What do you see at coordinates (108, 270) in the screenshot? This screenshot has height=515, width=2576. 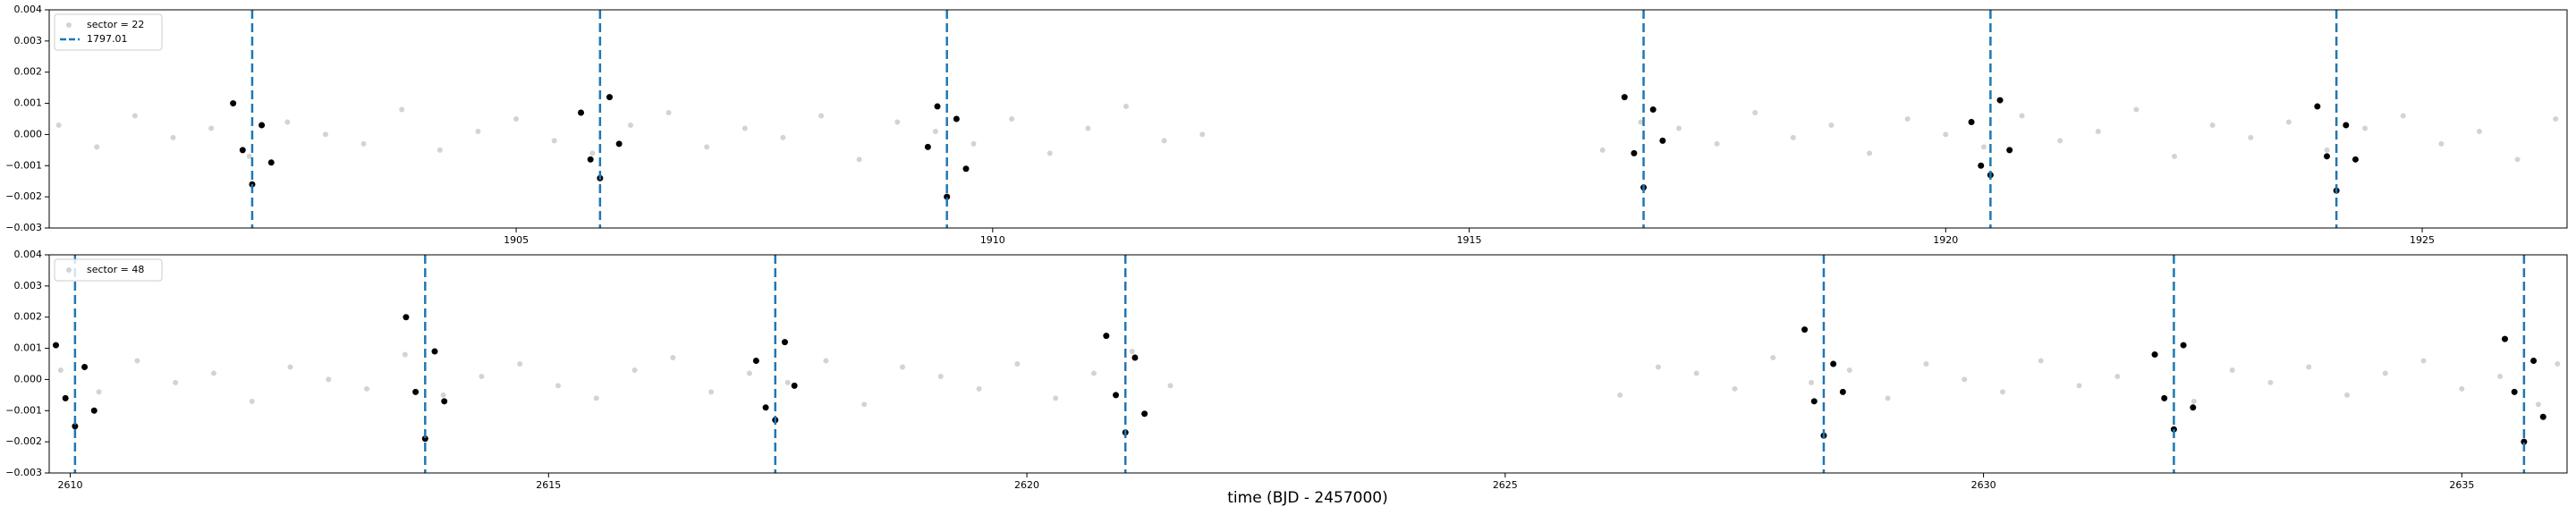 I see `legend-box` at bounding box center [108, 270].